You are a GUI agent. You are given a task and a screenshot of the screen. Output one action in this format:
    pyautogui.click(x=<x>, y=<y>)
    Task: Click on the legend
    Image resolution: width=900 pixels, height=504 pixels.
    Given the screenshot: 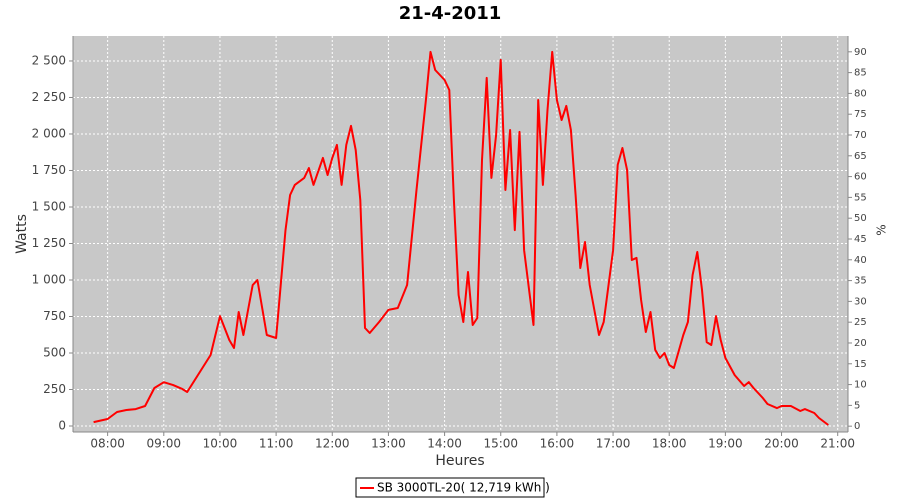 What is the action you would take?
    pyautogui.click(x=450, y=487)
    